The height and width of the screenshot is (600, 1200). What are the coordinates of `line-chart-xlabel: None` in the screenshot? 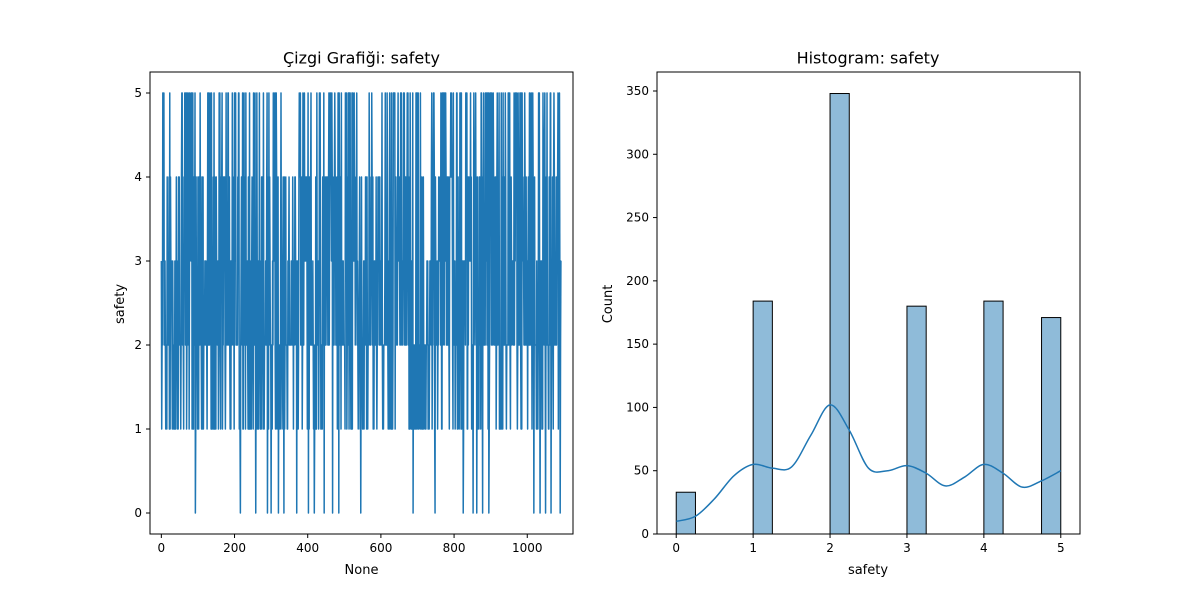 It's located at (362, 570).